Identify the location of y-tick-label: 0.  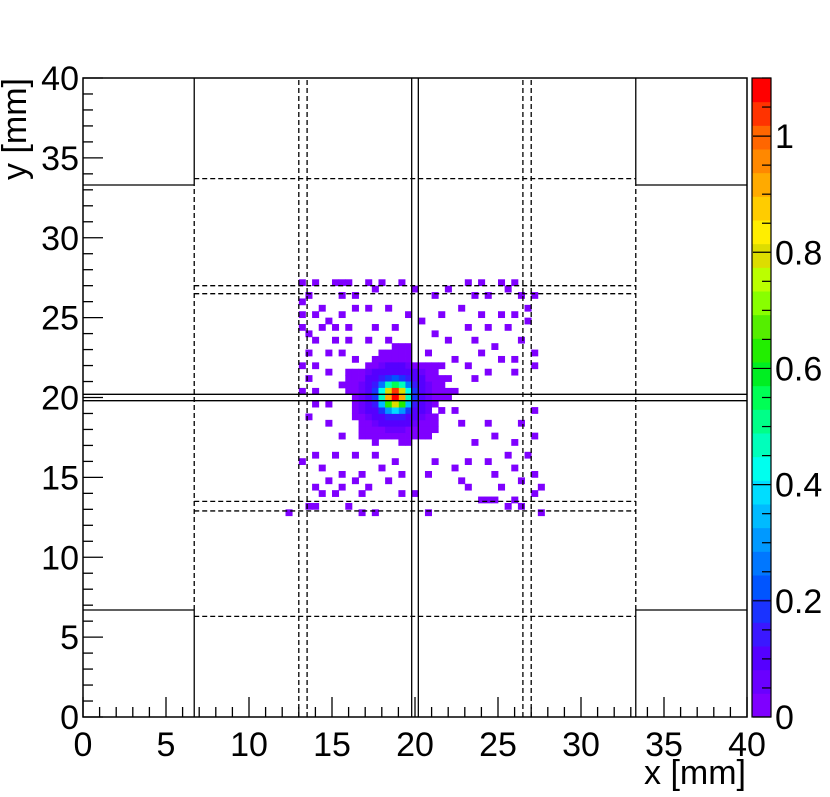
(69, 718).